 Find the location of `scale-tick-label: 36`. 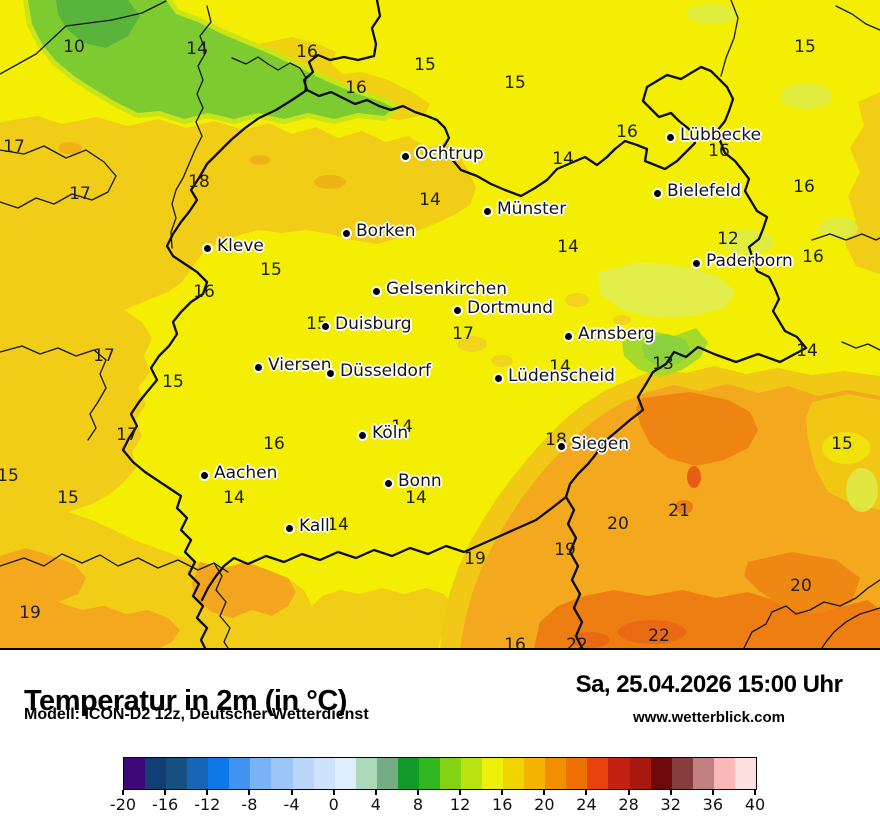

scale-tick-label: 36 is located at coordinates (713, 804).